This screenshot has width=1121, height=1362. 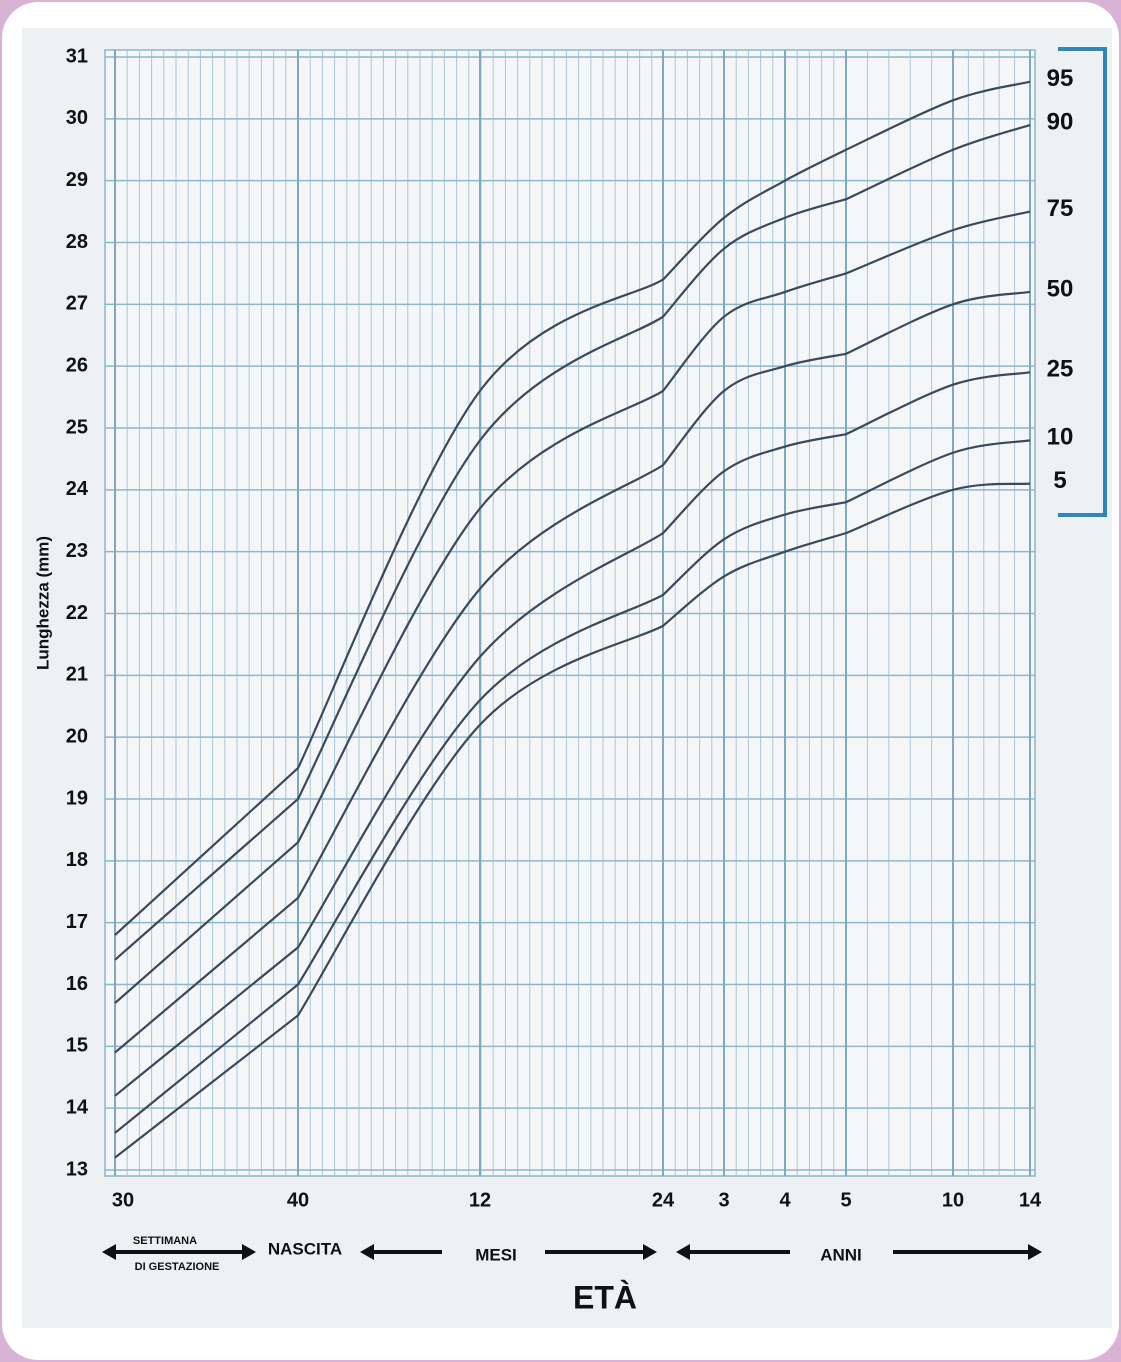 I want to click on y-tick-label: 20, so click(x=77, y=736).